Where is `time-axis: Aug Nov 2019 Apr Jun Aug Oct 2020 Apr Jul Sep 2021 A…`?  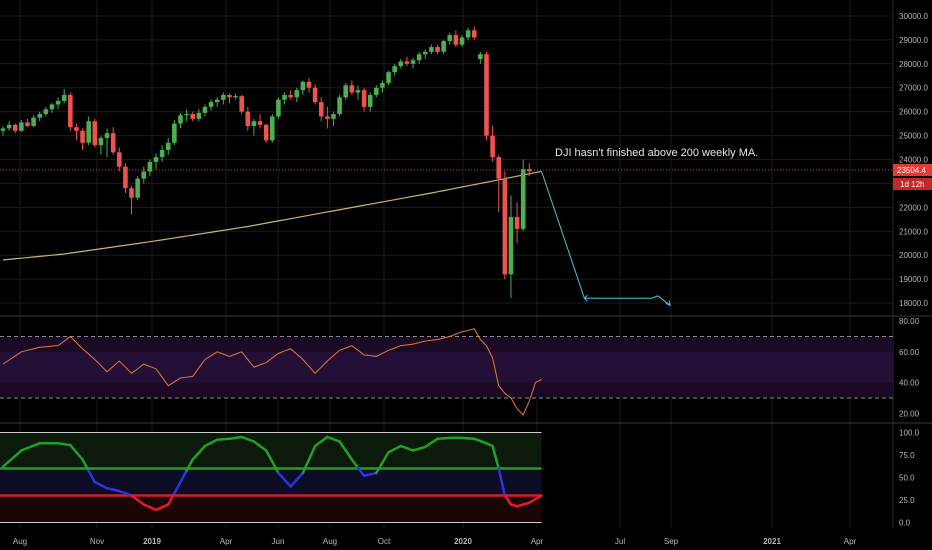 time-axis: Aug Nov 2019 Apr Jun Aug Oct 2020 Apr Jul Sep 2021 A… is located at coordinates (435, 541).